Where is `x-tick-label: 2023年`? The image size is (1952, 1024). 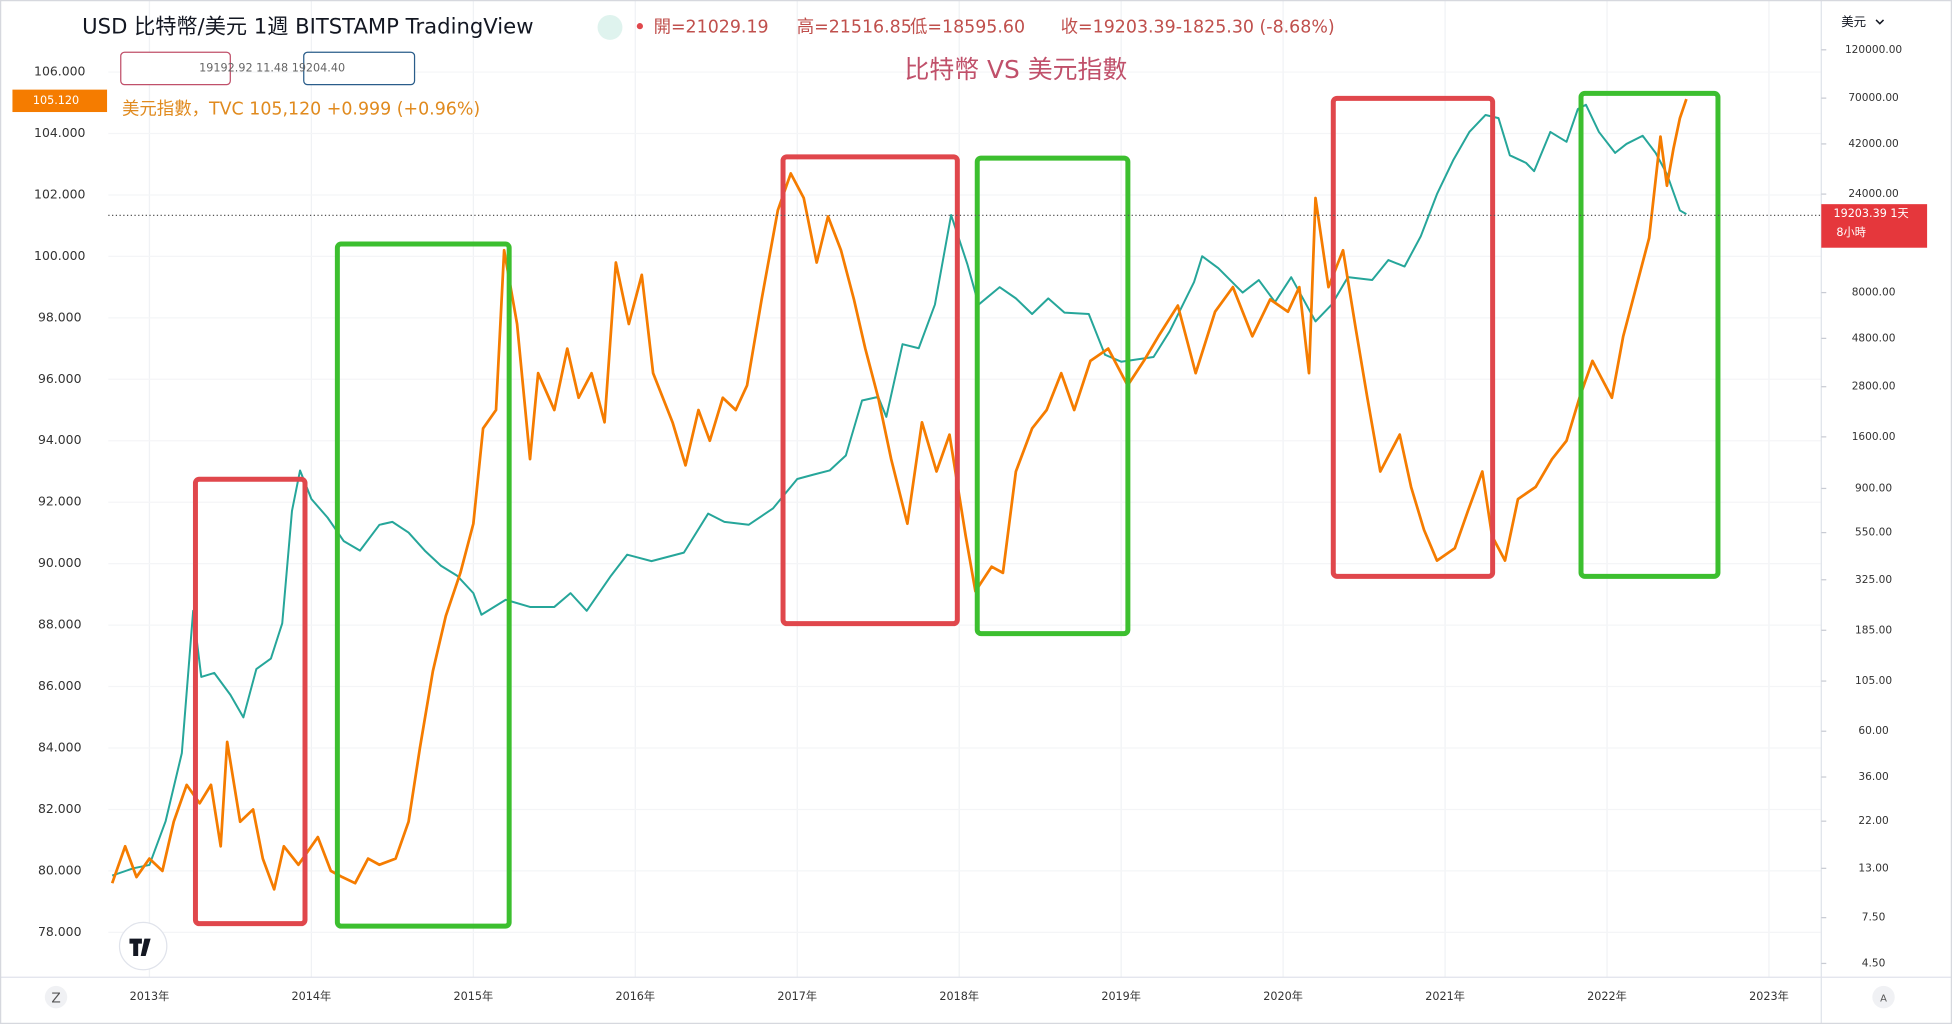 x-tick-label: 2023年 is located at coordinates (1769, 996).